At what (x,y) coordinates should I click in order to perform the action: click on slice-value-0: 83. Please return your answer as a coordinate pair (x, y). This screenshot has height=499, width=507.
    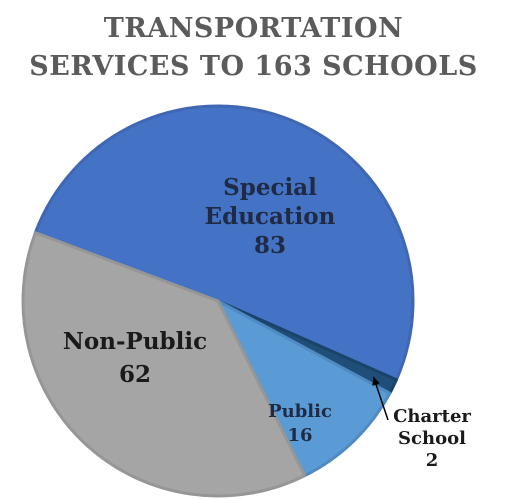
    Looking at the image, I should click on (270, 245).